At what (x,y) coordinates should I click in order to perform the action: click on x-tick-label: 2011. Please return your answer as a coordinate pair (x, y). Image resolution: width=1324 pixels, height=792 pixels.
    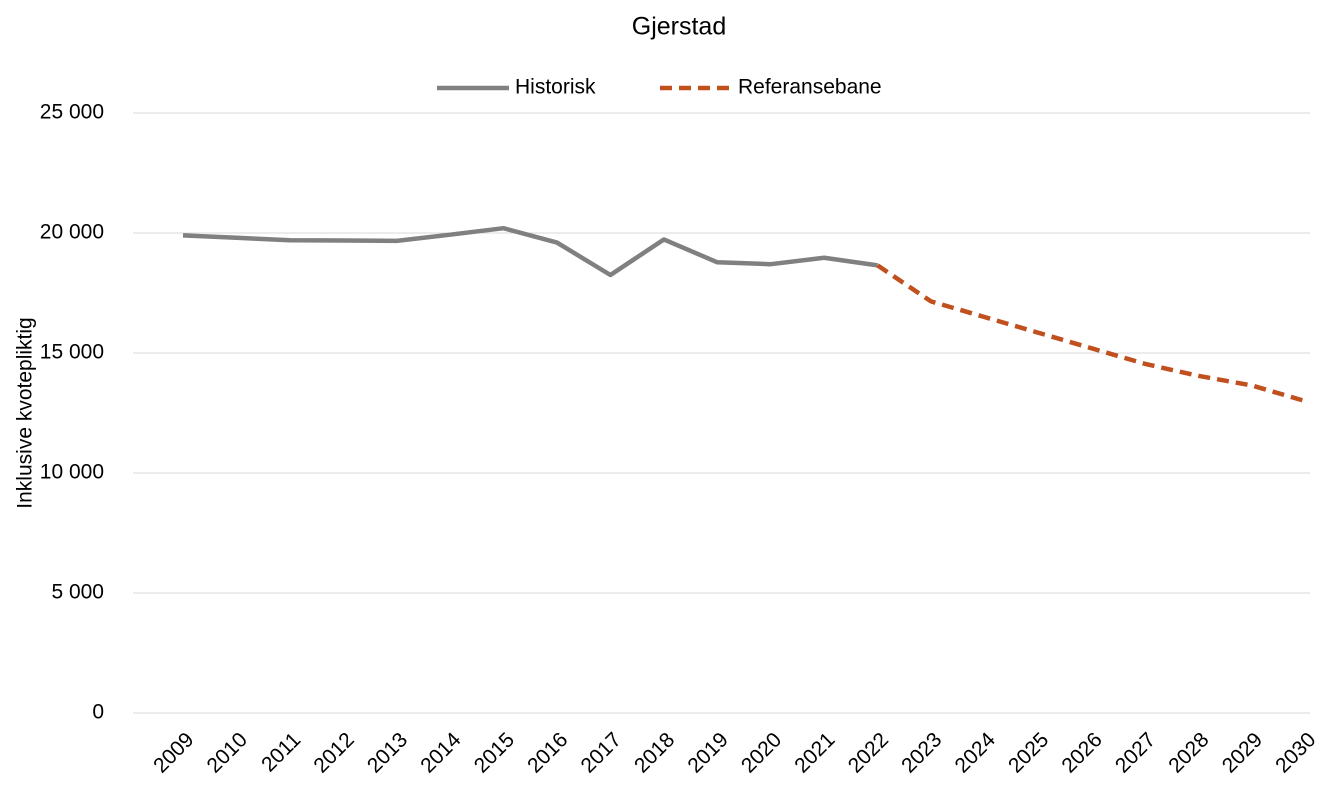
    Looking at the image, I should click on (281, 752).